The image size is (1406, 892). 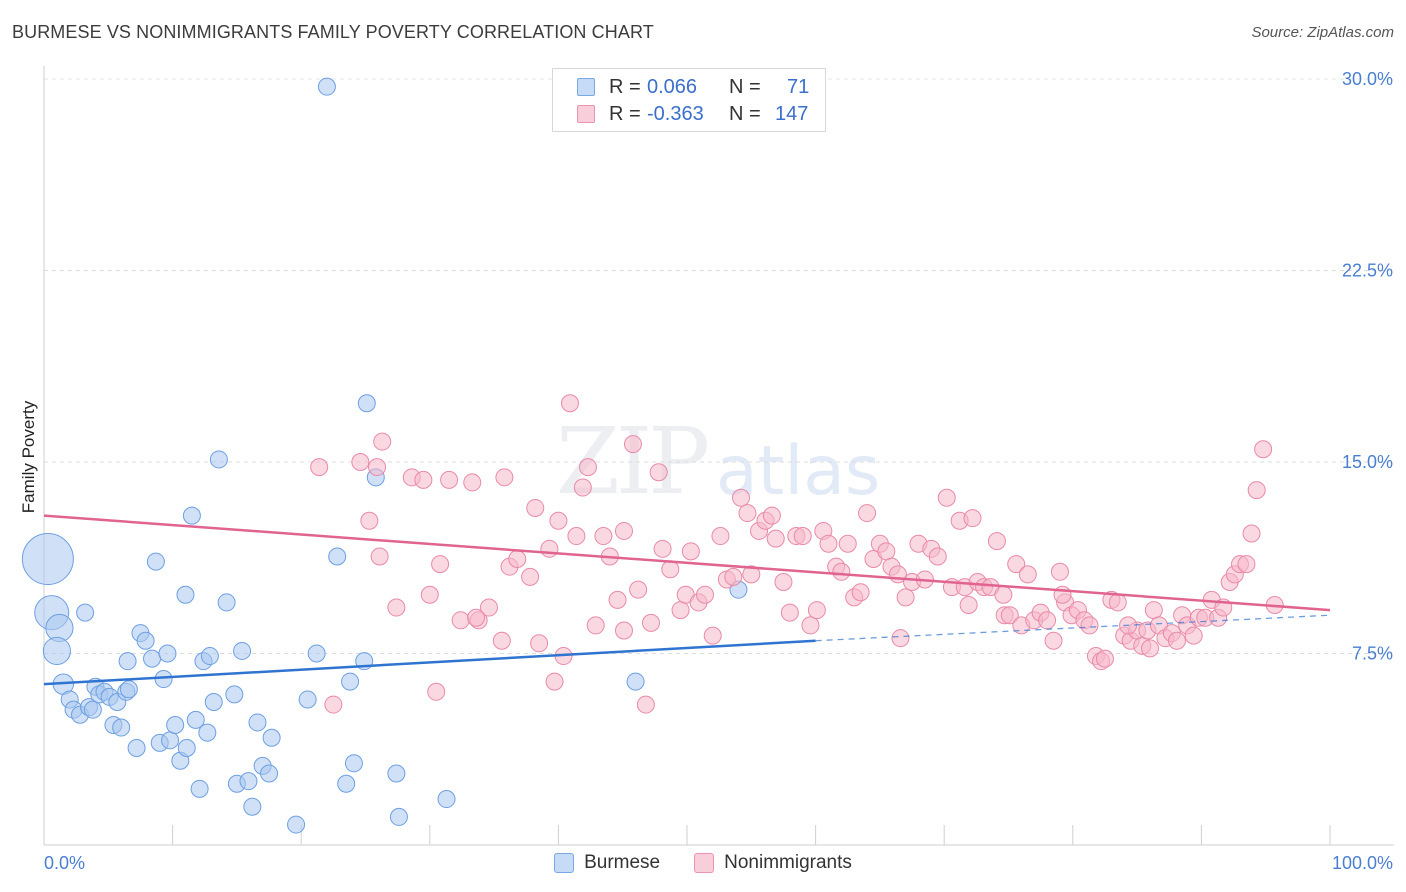 I want to click on legend-swatch-burmese, so click(x=586, y=87).